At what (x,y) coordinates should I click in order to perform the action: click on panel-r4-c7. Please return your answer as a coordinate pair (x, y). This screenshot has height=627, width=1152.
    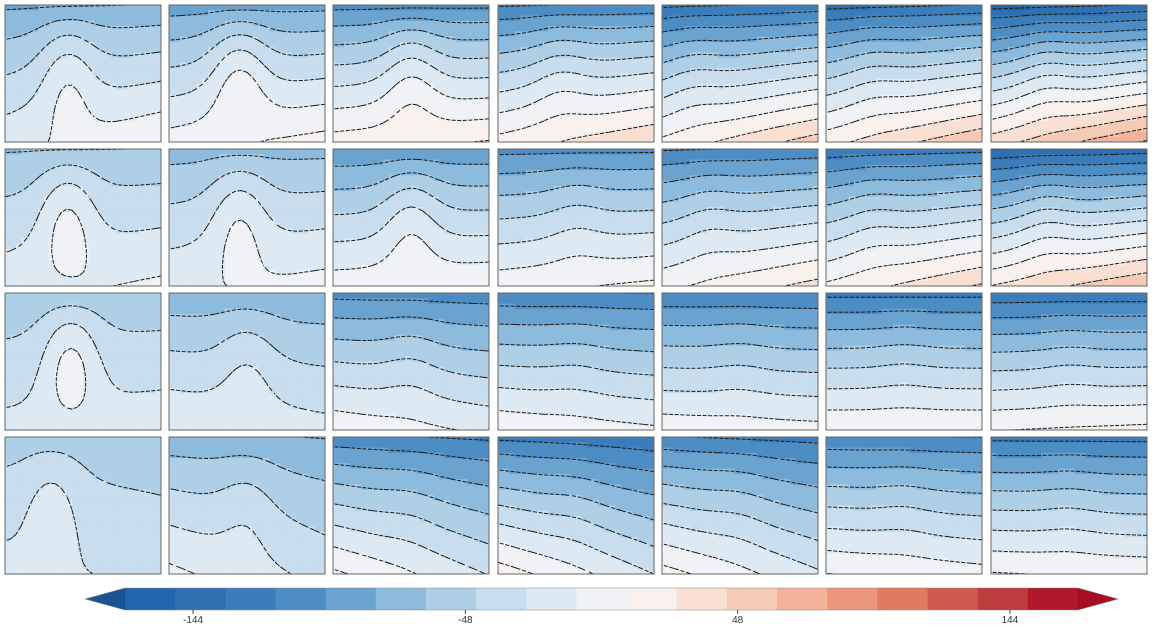
    Looking at the image, I should click on (1069, 505).